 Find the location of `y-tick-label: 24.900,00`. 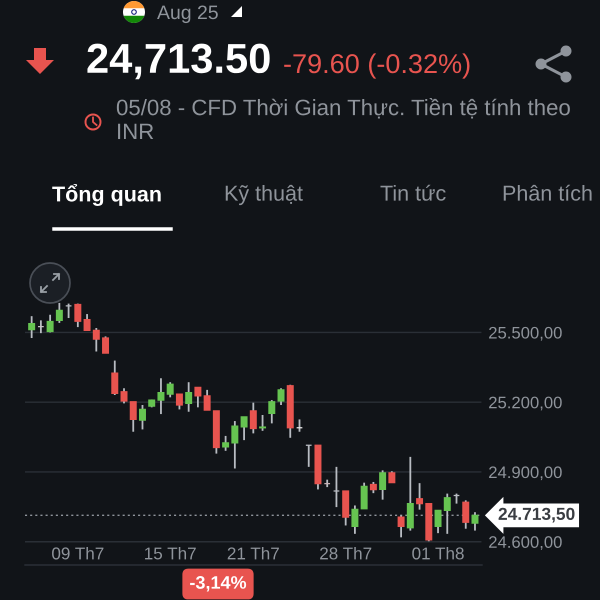

y-tick-label: 24.900,00 is located at coordinates (525, 473).